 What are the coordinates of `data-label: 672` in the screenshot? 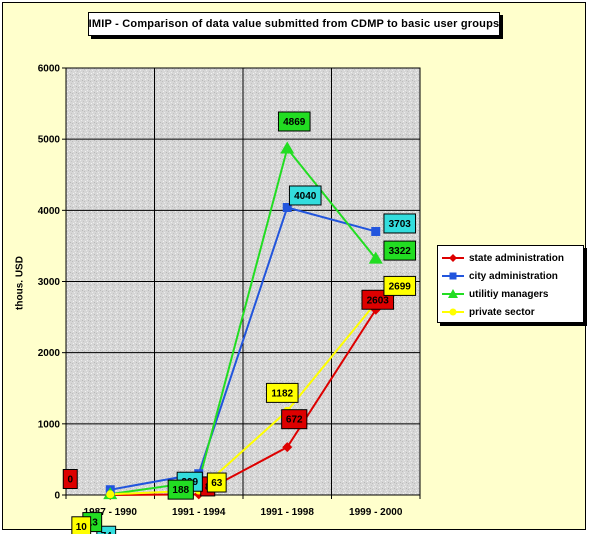 It's located at (294, 420).